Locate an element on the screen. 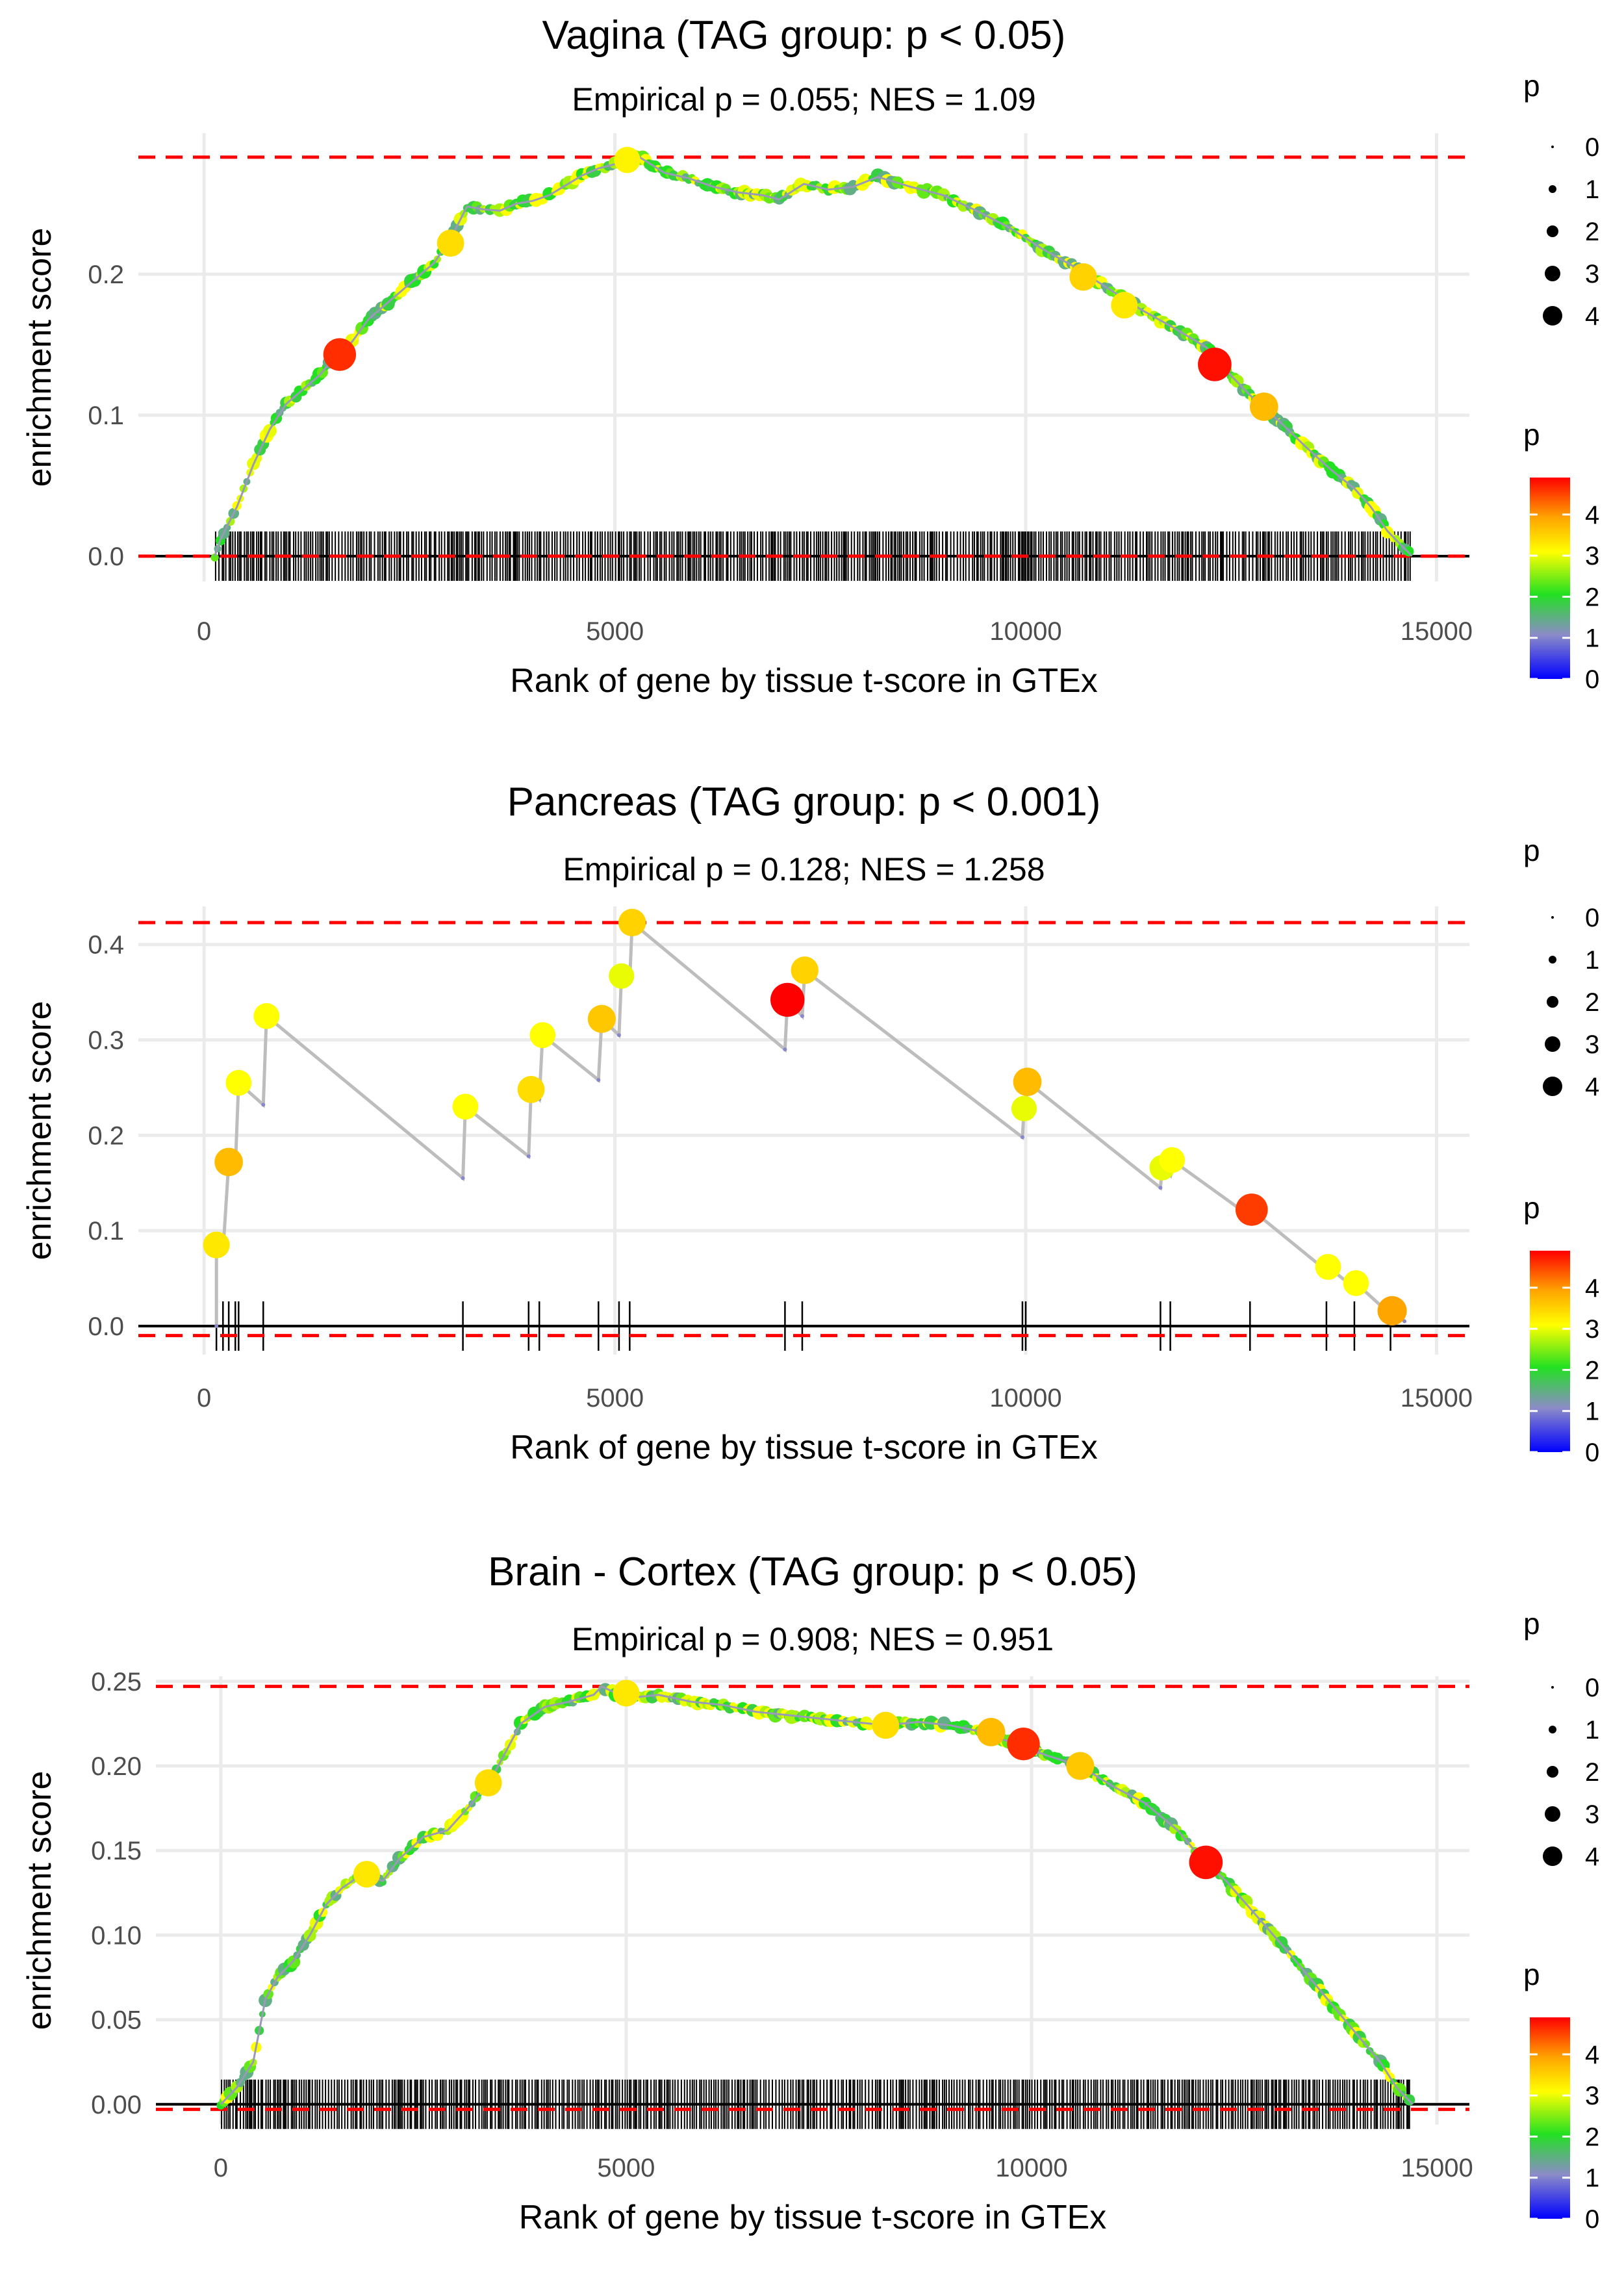  y-tick-label: 0.25 is located at coordinates (116, 1682).